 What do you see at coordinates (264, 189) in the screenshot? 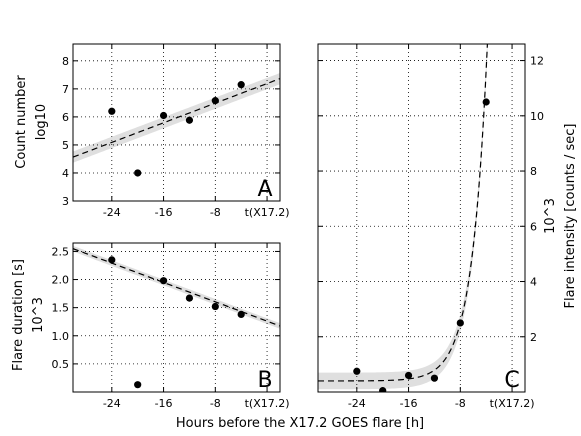
I see `panel-letter: A` at bounding box center [264, 189].